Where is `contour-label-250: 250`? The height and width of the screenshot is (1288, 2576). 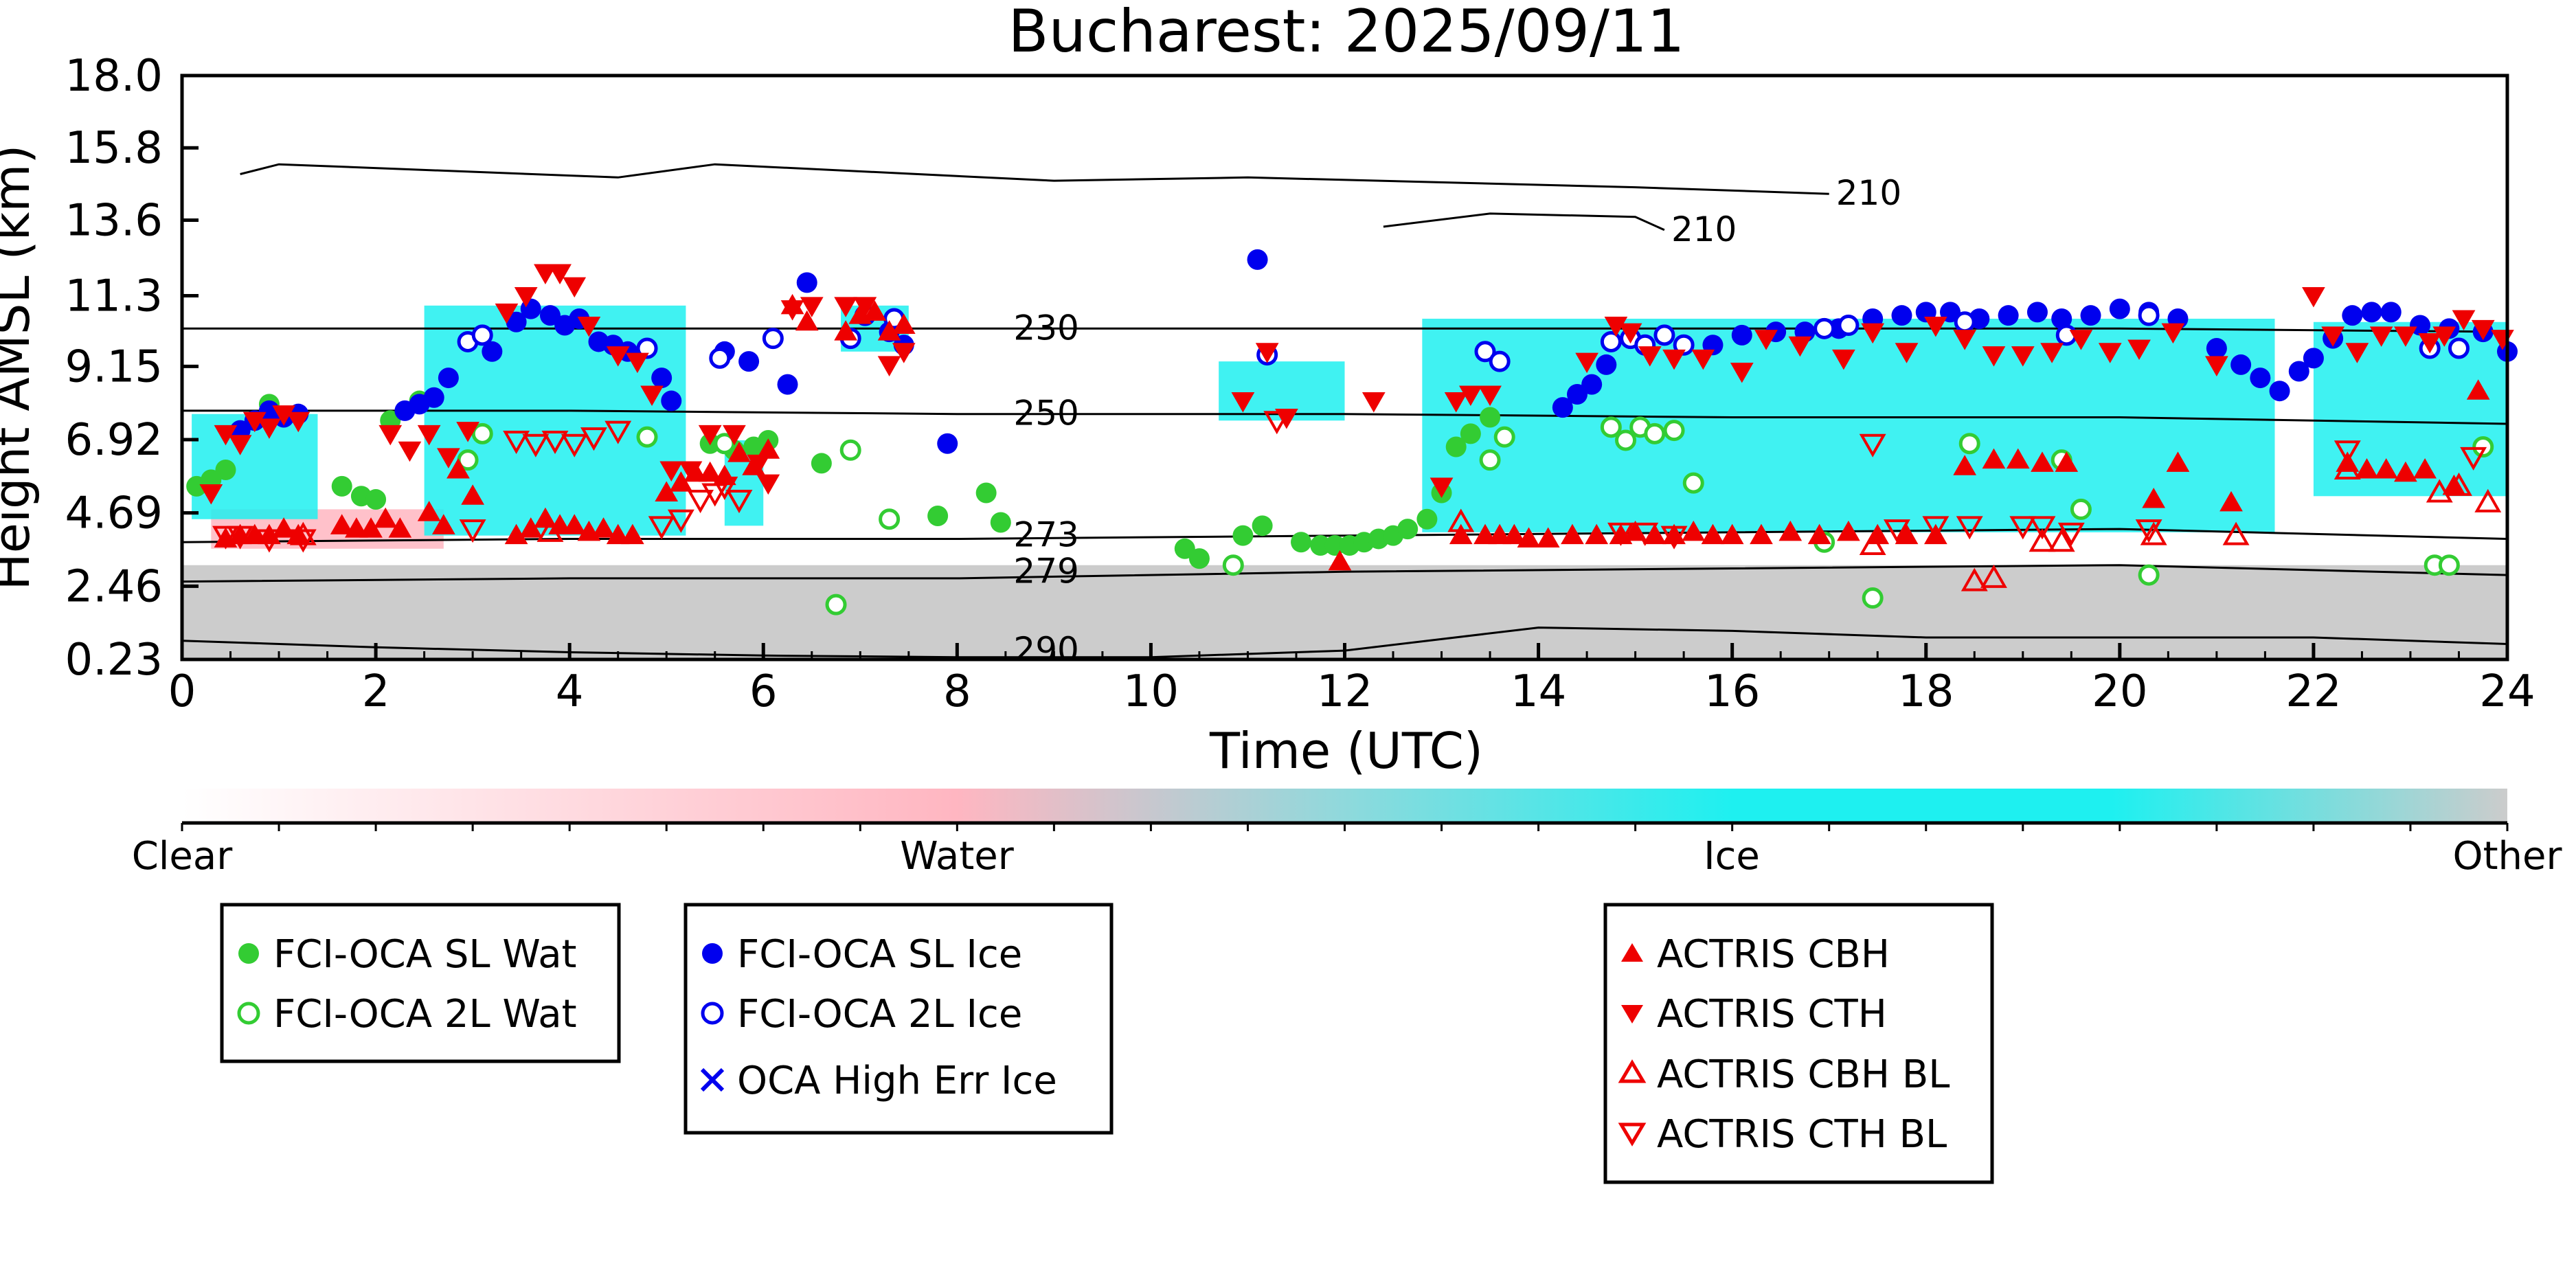 contour-label-250: 250 is located at coordinates (1045, 413).